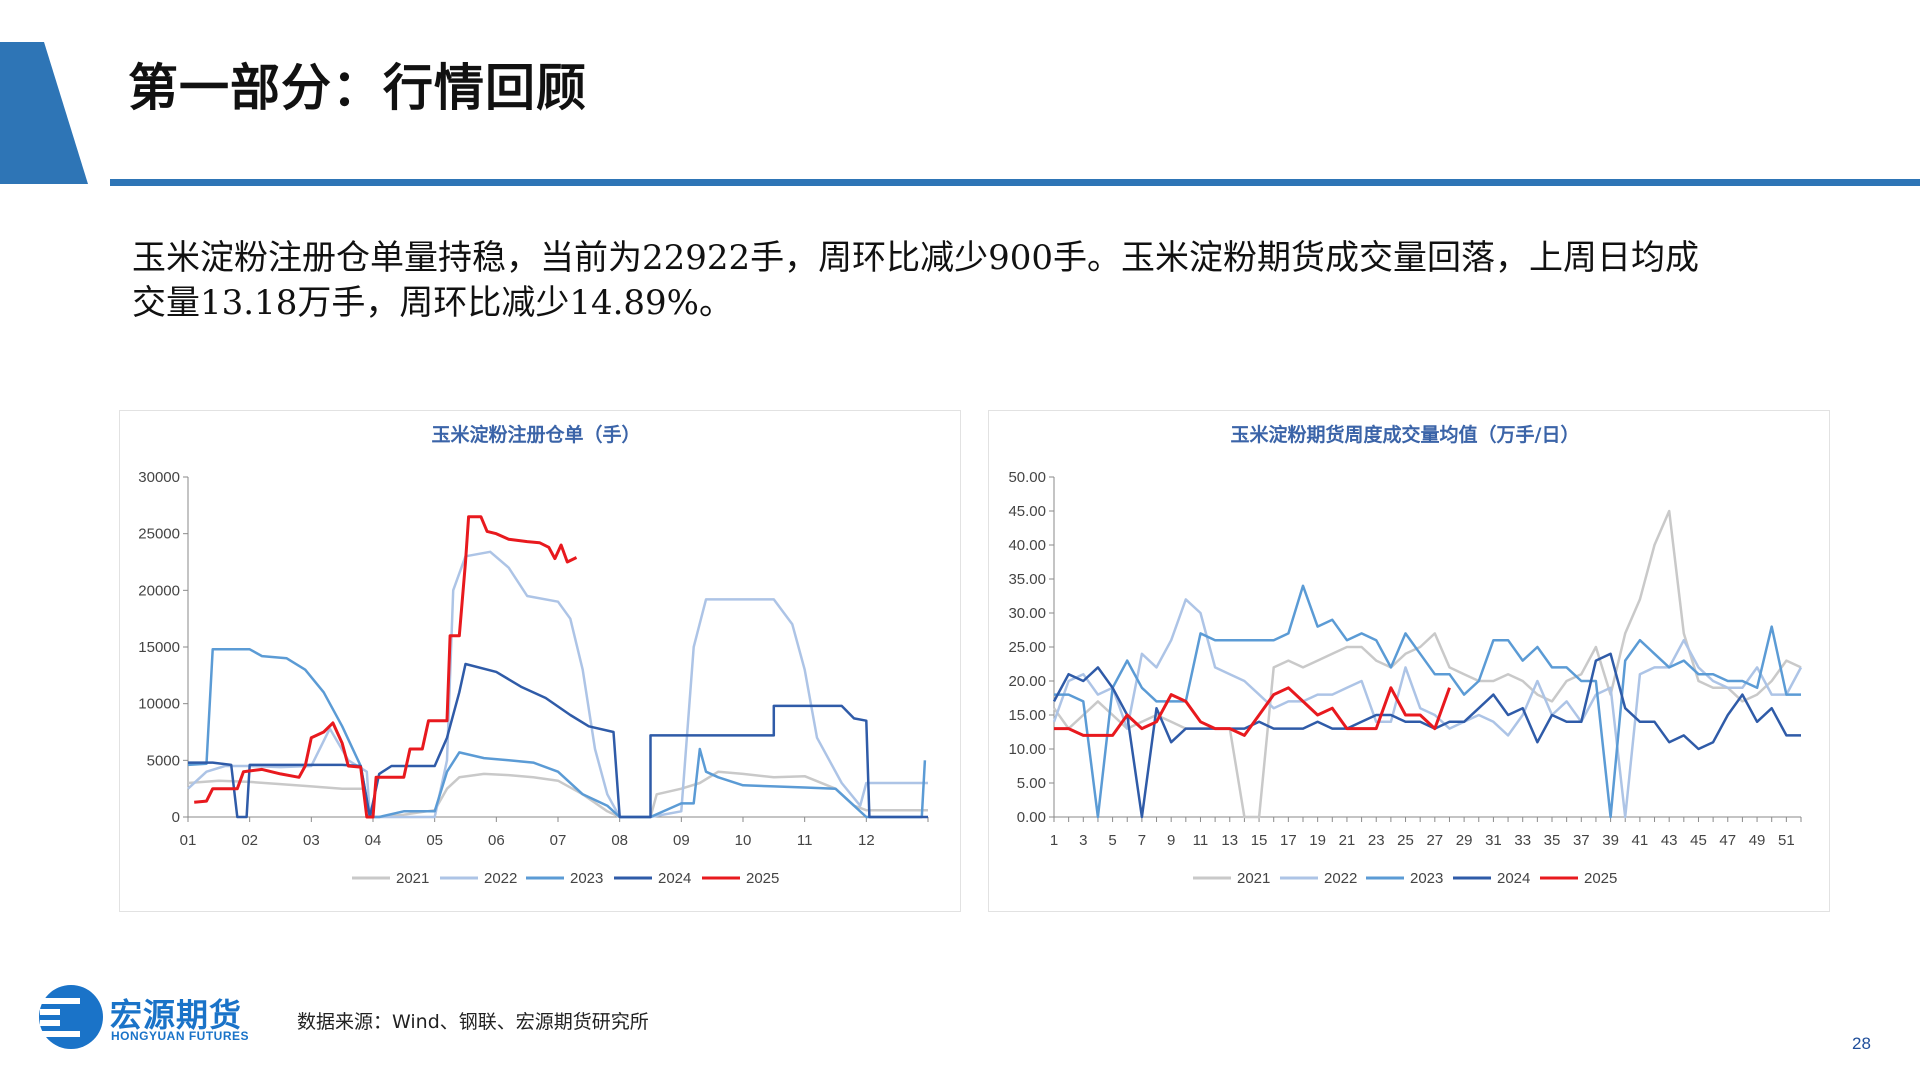 Image resolution: width=1920 pixels, height=1080 pixels. What do you see at coordinates (311, 840) in the screenshot?
I see `x-tick-label: 03` at bounding box center [311, 840].